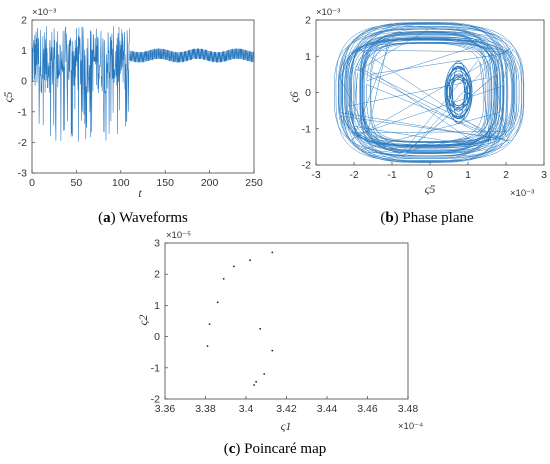 This screenshot has width=550, height=464. Describe the element at coordinates (506, 175) in the screenshot. I see `x-tick-label: 2` at that location.